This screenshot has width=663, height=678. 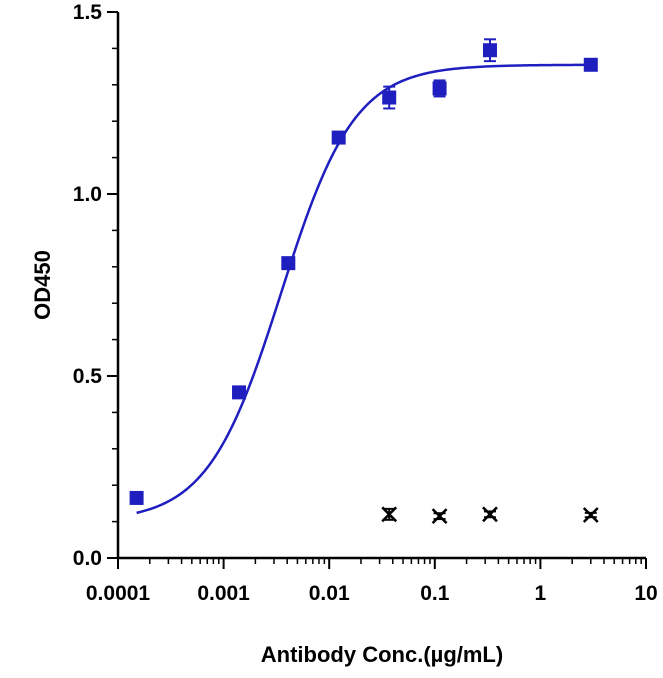 What do you see at coordinates (88, 376) in the screenshot?
I see `y-tick-label: 0.5` at bounding box center [88, 376].